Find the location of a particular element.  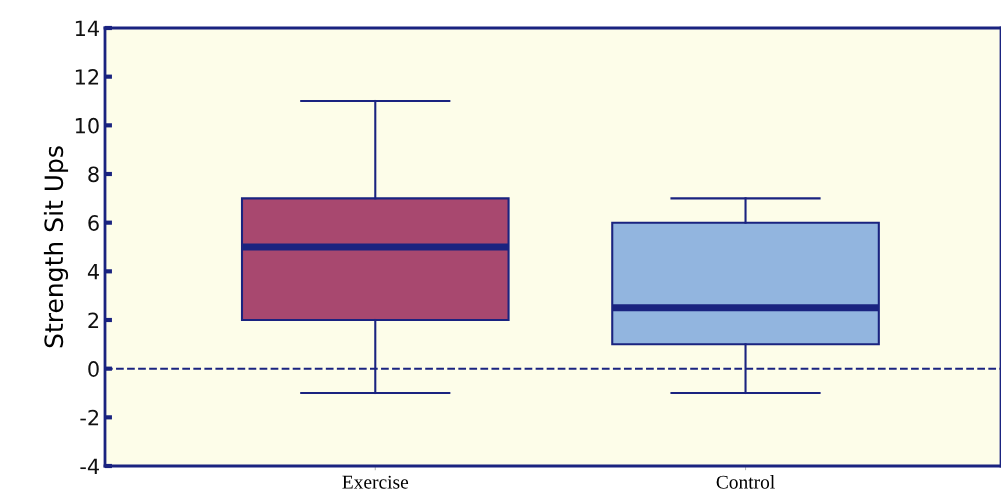

y-tick-label: 0 is located at coordinates (93, 369).